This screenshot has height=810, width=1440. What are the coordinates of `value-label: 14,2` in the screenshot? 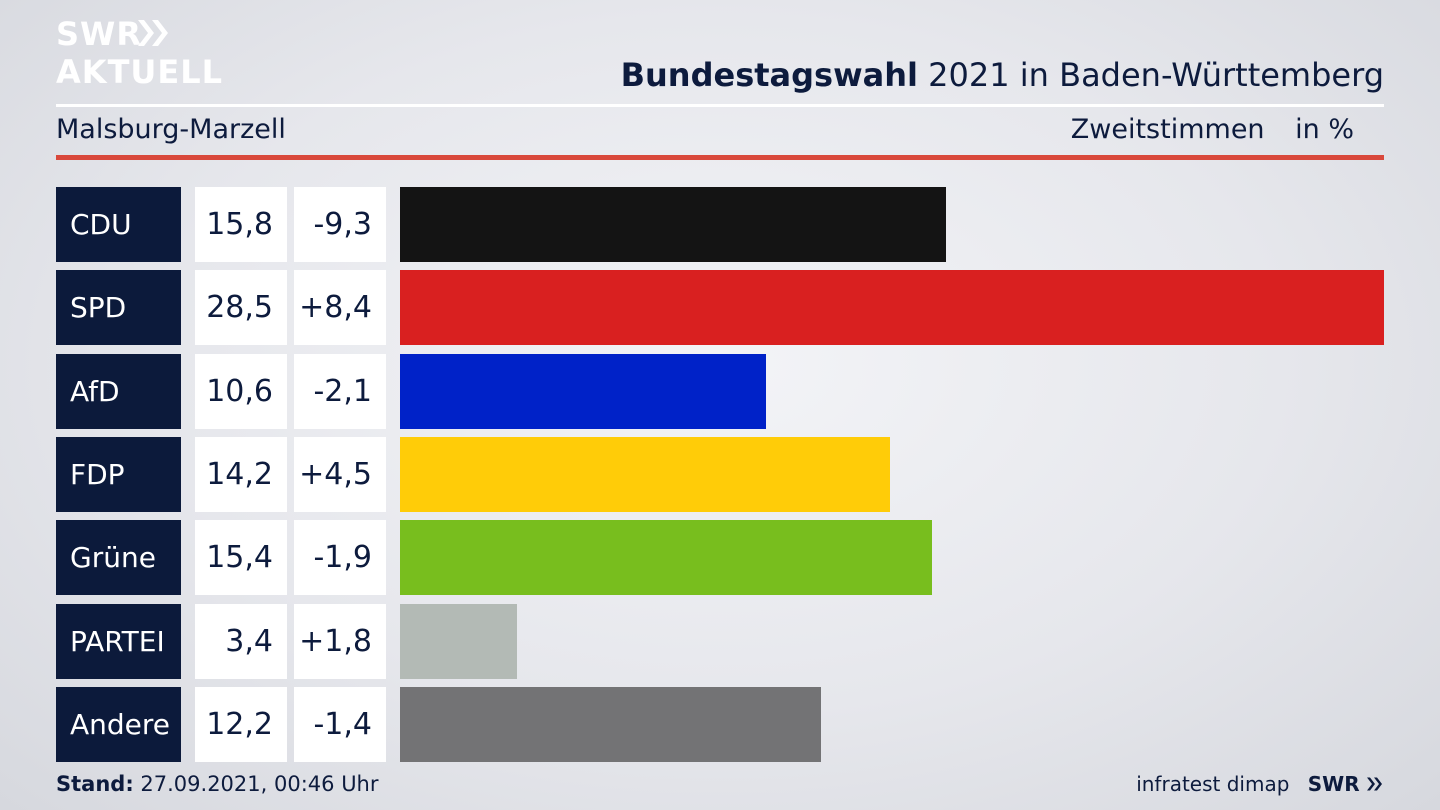 It's located at (241, 474).